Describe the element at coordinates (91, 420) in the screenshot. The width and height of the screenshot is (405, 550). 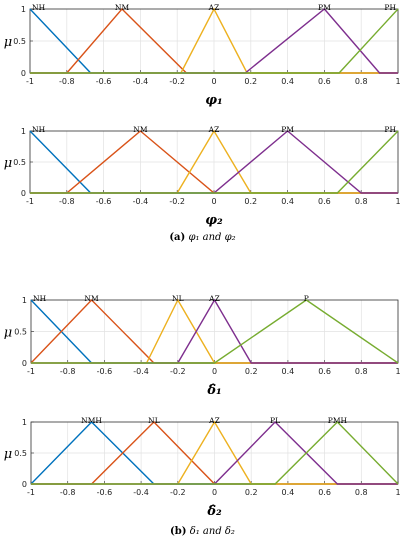
I see `series-label-nmh: NMH` at that location.